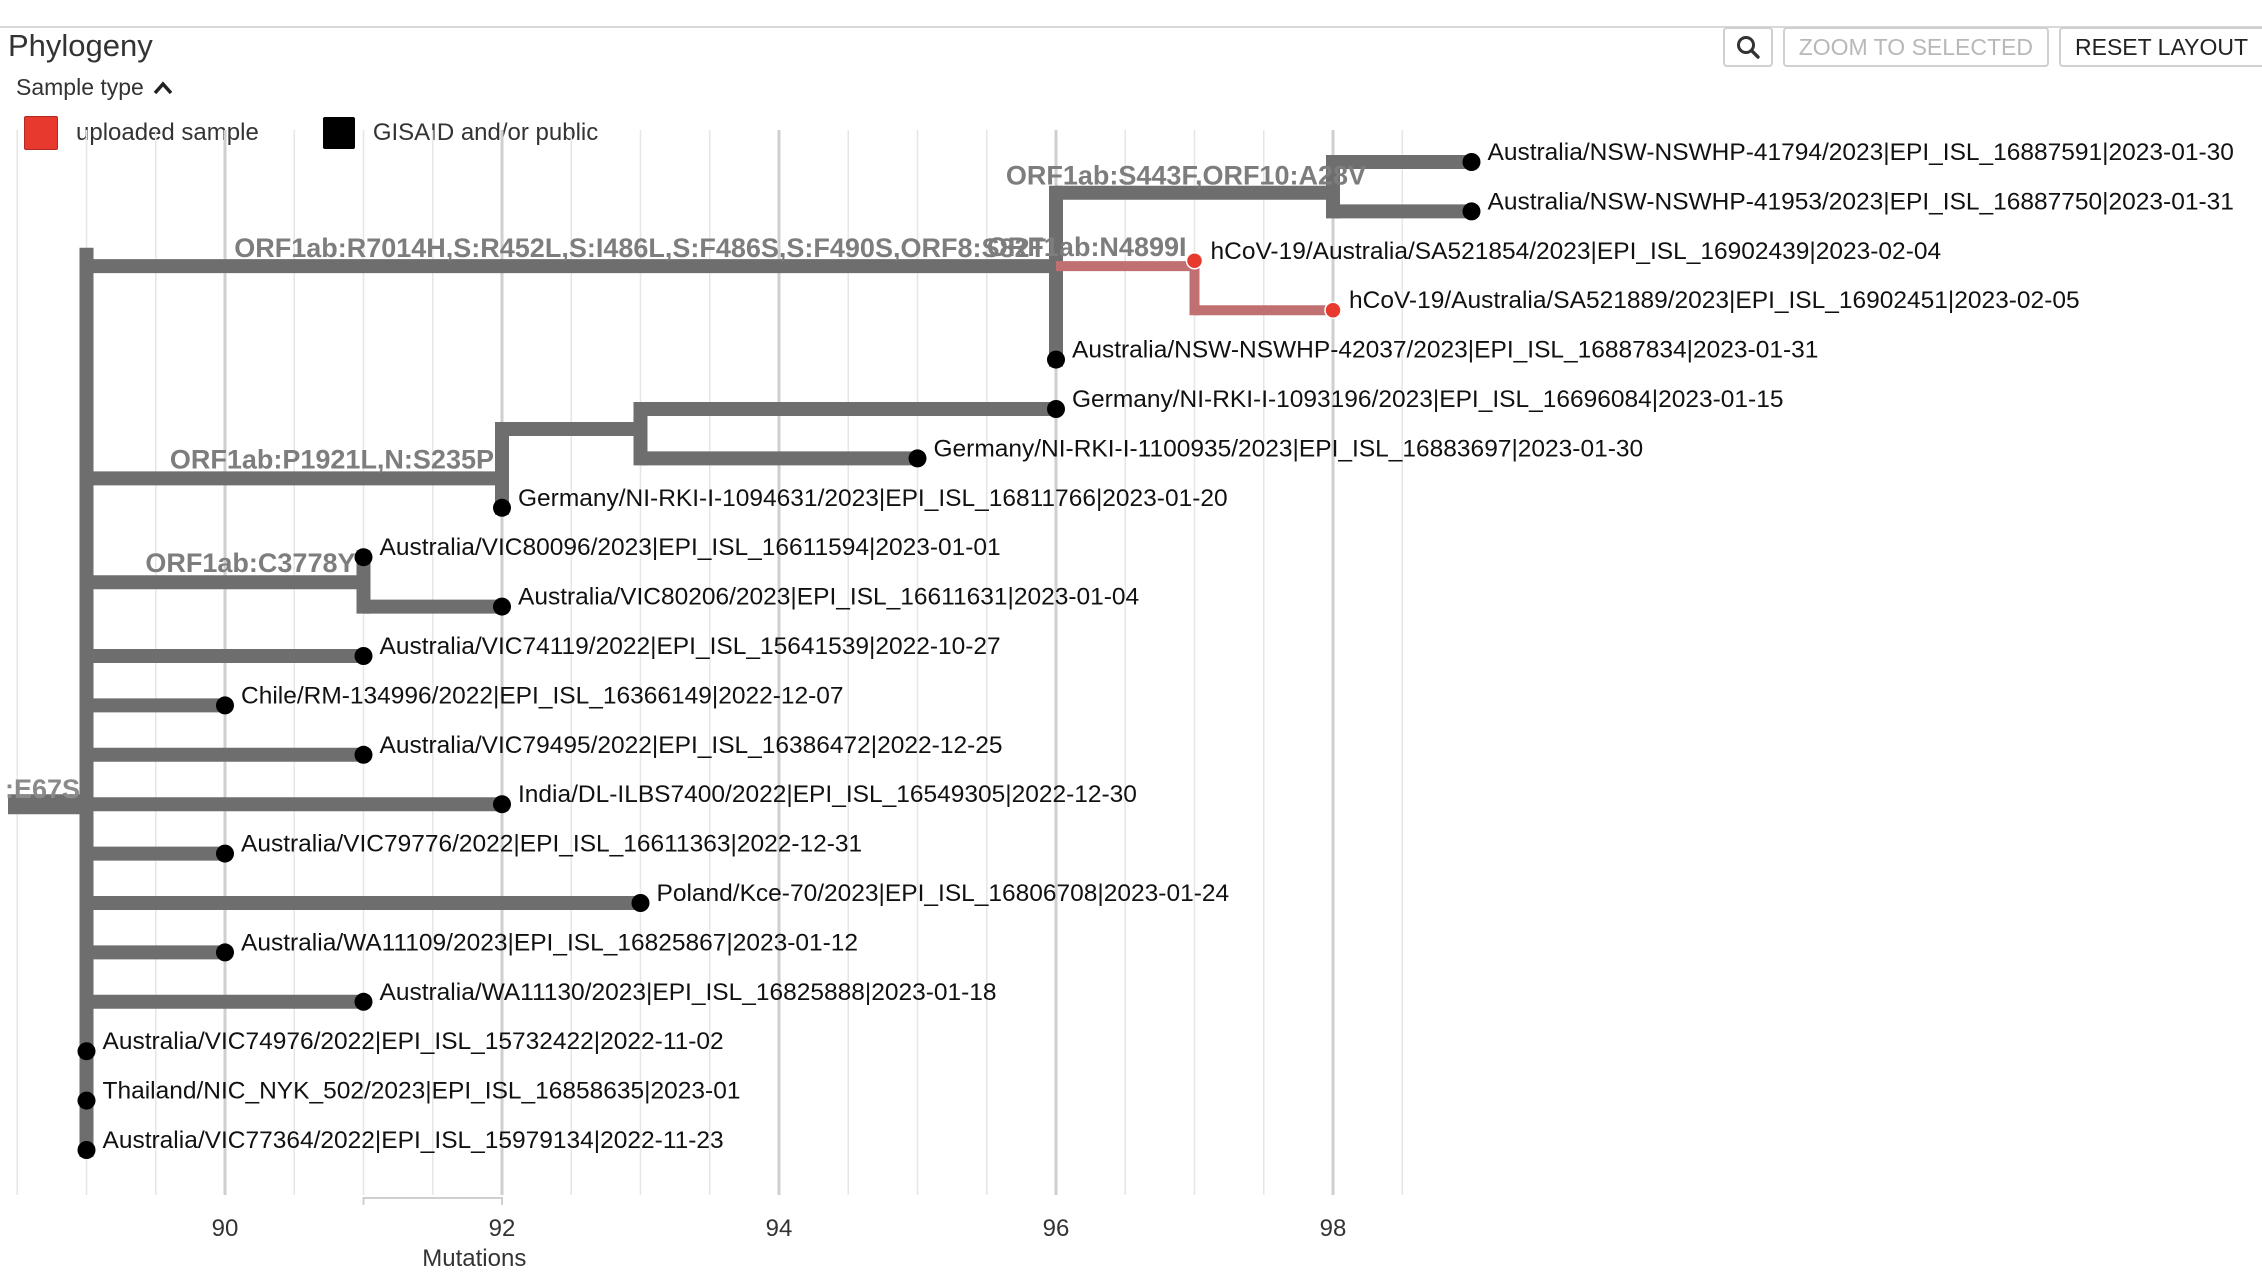 This screenshot has width=2262, height=1282. Describe the element at coordinates (338, 133) in the screenshot. I see `public-swatch` at that location.